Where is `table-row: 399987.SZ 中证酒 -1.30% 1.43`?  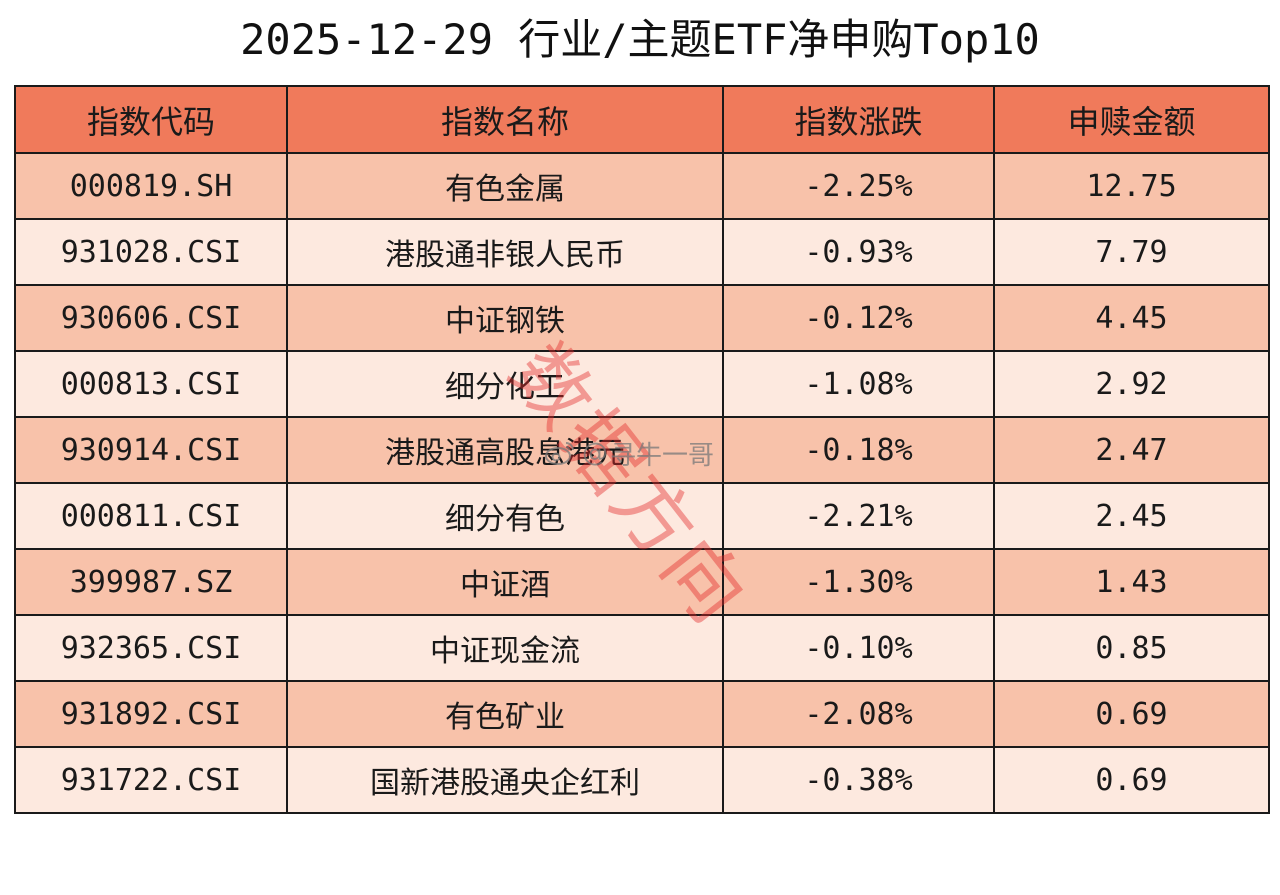 table-row: 399987.SZ 中证酒 -1.30% 1.43 is located at coordinates (642, 582).